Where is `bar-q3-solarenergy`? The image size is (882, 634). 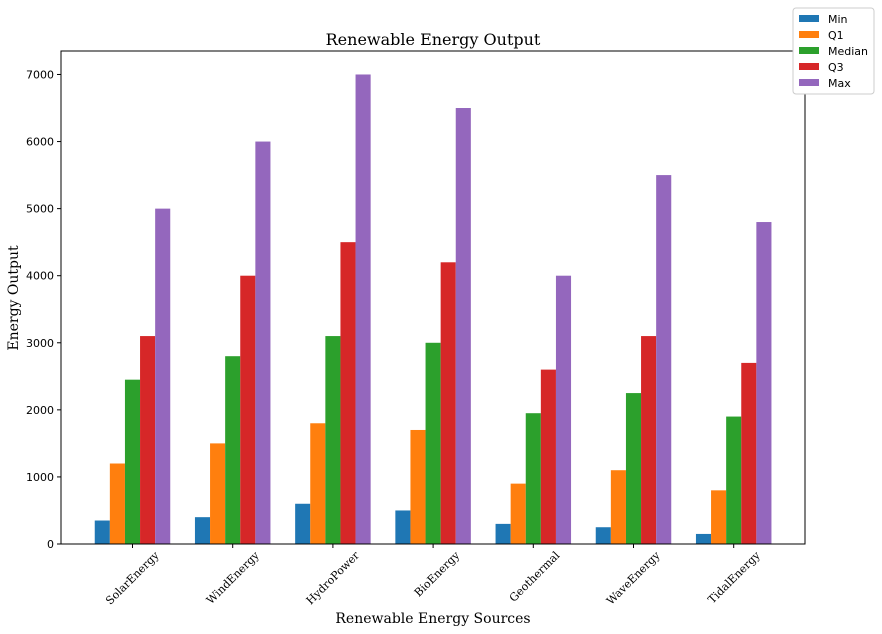 bar-q3-solarenergy is located at coordinates (148, 440).